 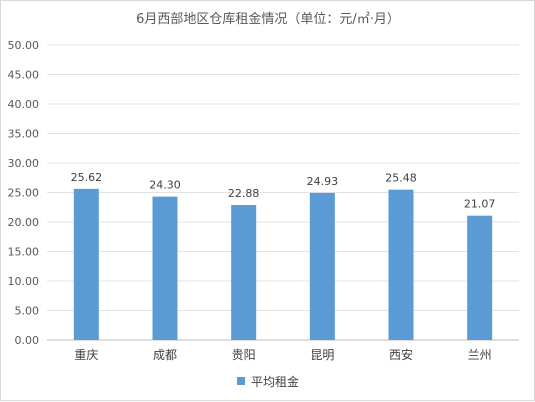 What do you see at coordinates (27, 340) in the screenshot?
I see `y-tick-label: 0.00` at bounding box center [27, 340].